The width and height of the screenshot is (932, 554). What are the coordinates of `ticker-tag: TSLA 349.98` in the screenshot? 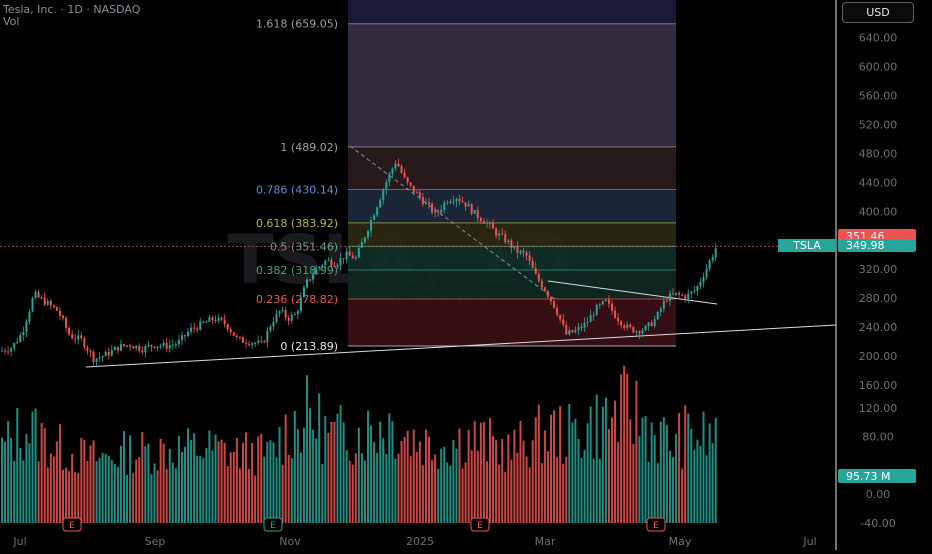 It's located at (847, 245).